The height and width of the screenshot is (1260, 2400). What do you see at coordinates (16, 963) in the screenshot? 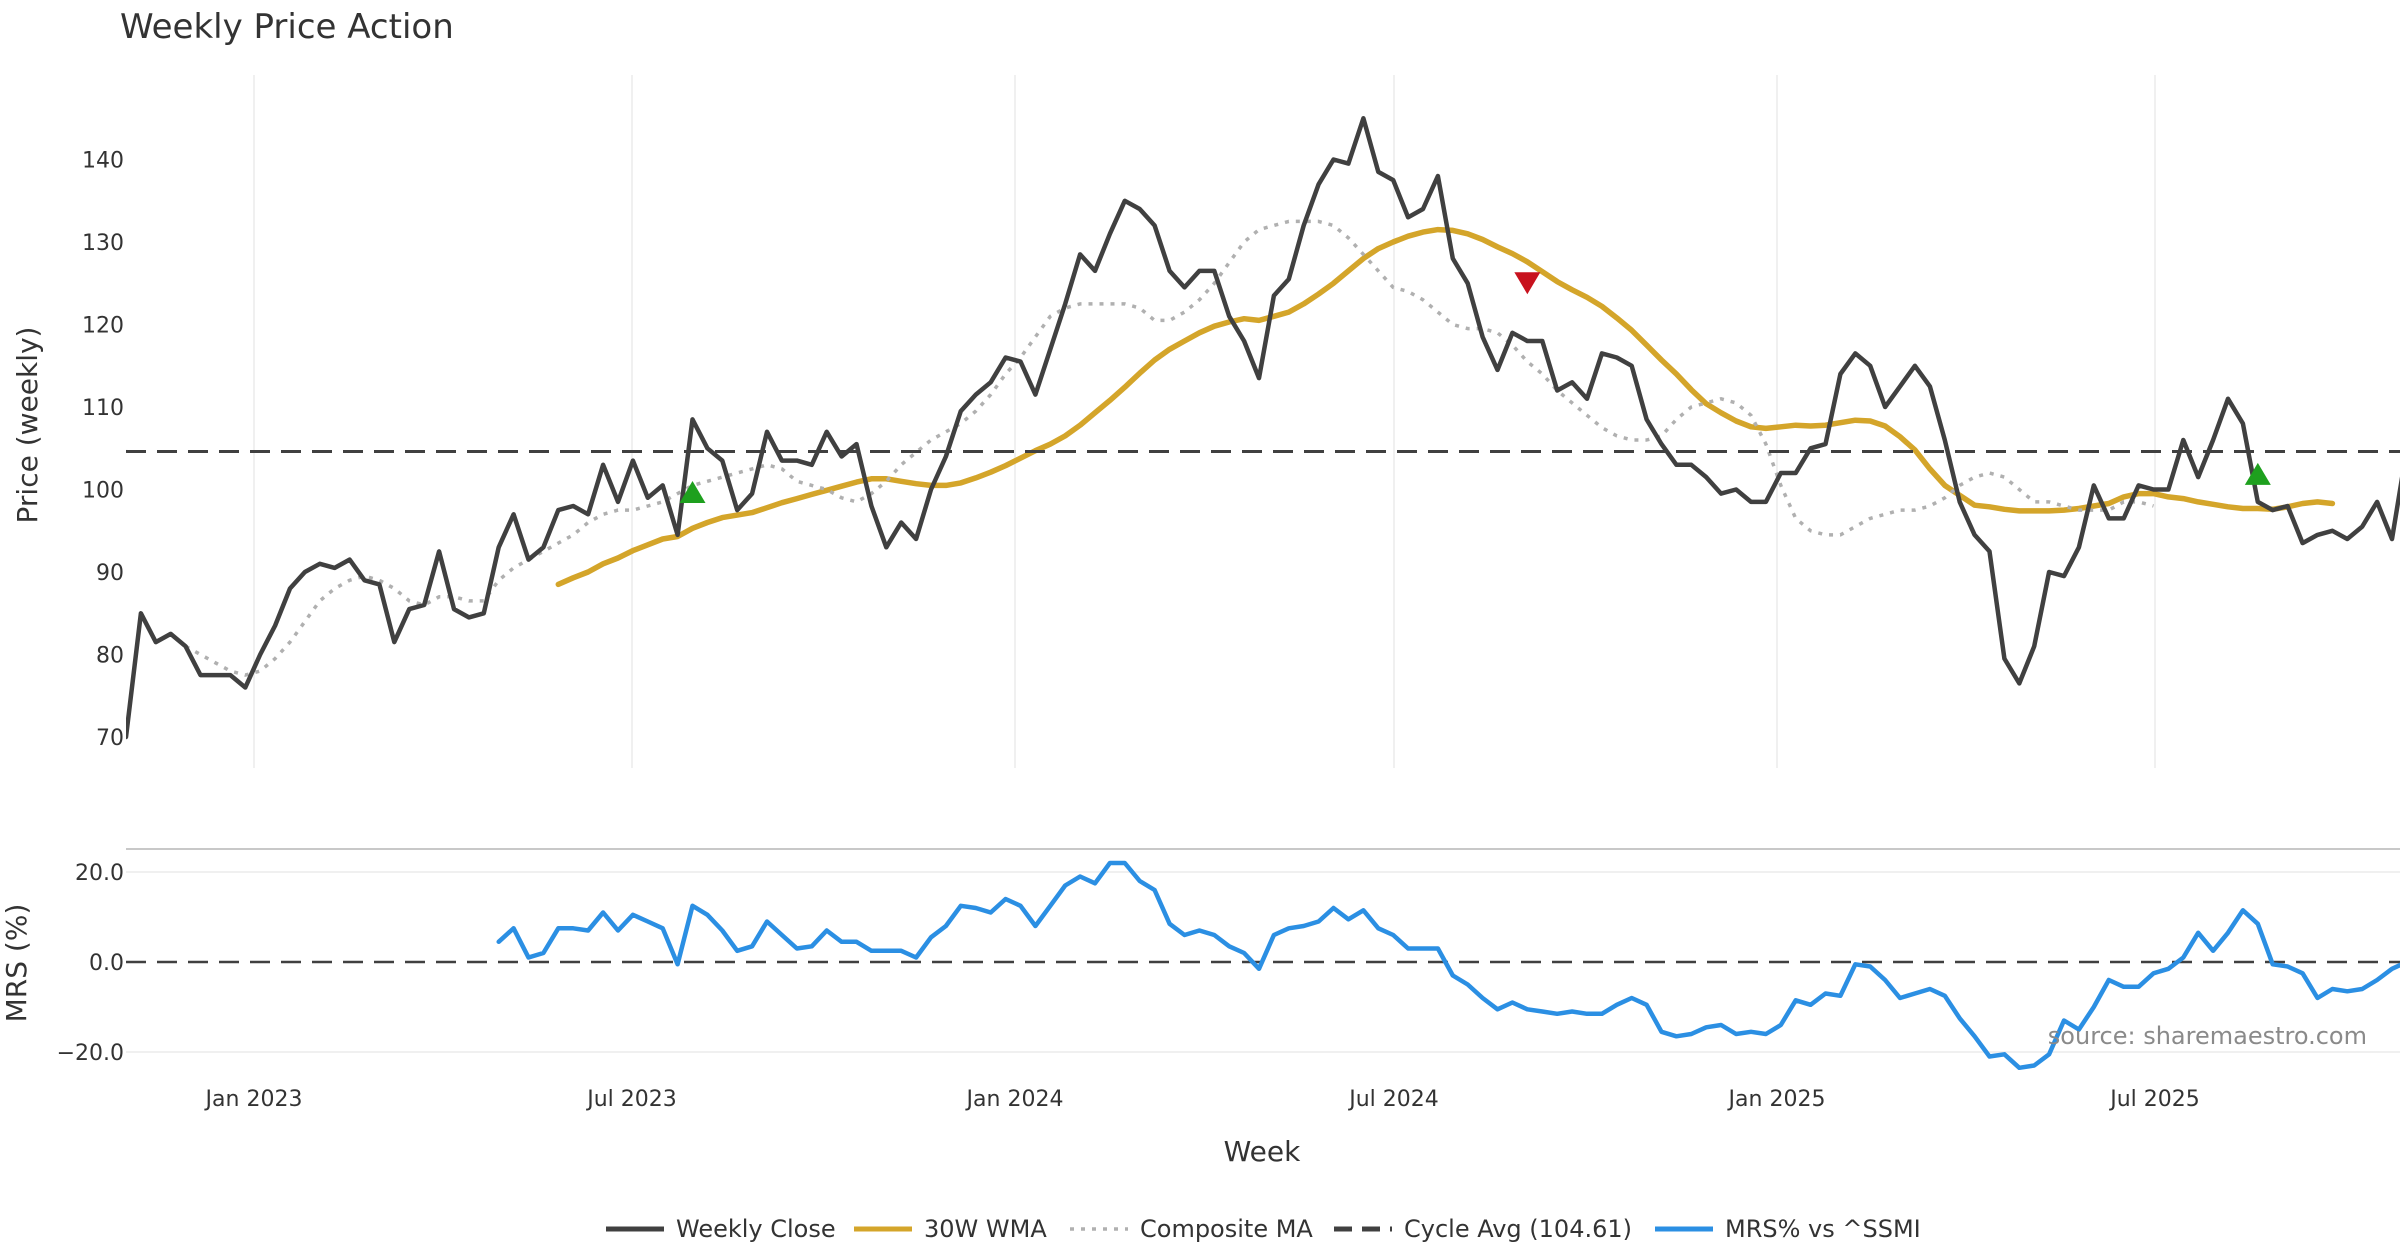
I see `mrs-axis-title: MRS (%)` at bounding box center [16, 963].